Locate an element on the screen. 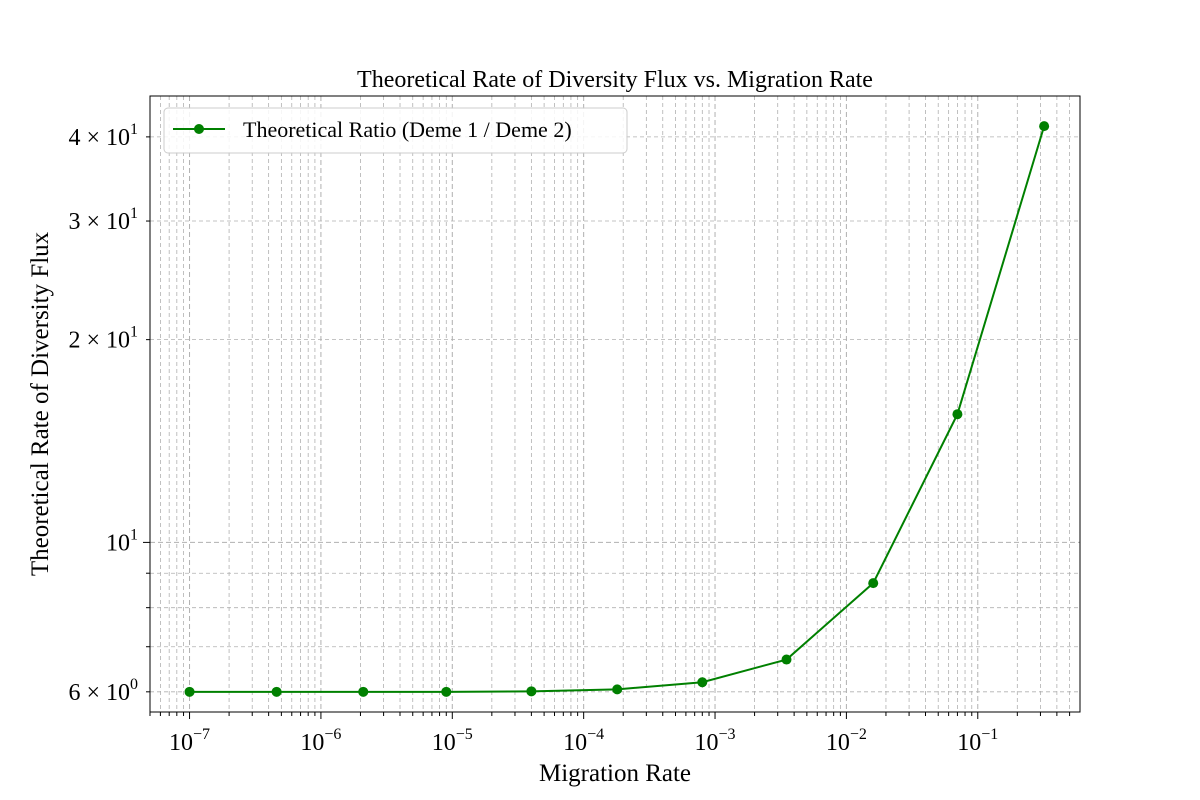 Image resolution: width=1200 pixels, height=800 pixels. x-axis-label: Migration Rate is located at coordinates (615, 773).